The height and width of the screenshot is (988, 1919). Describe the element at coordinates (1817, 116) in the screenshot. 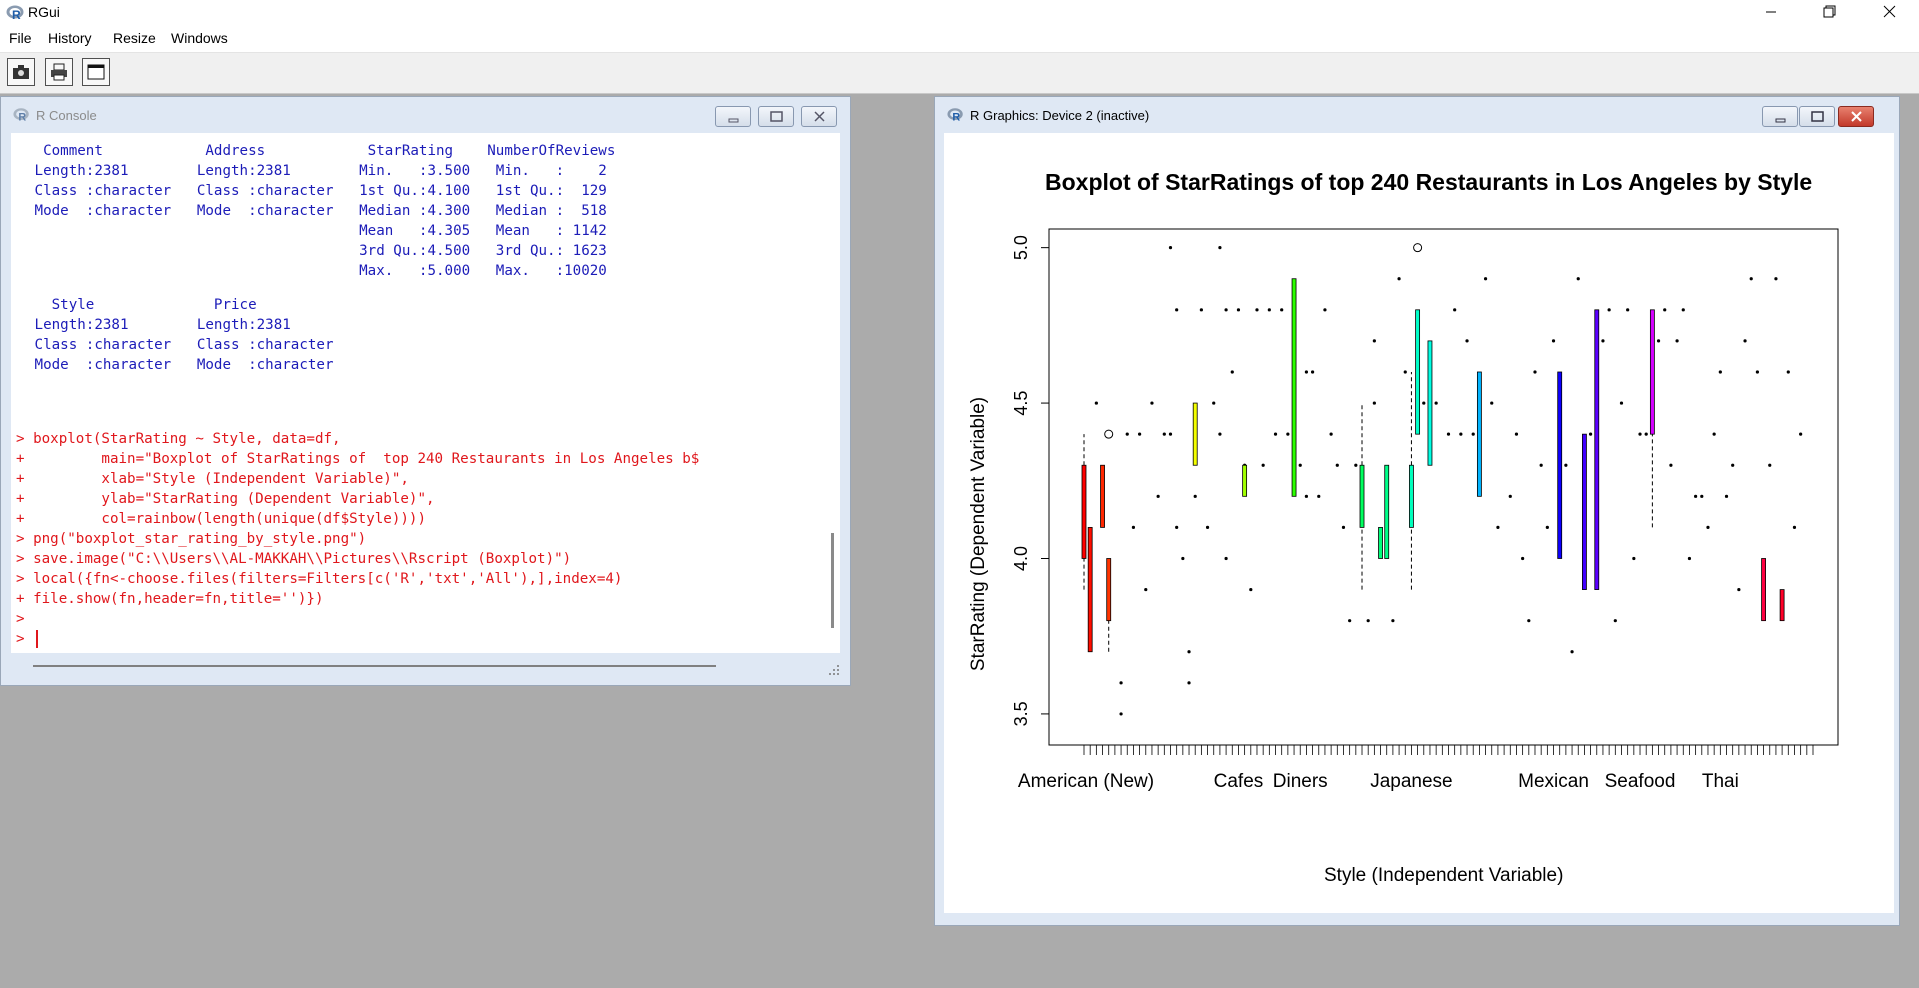

I see `graphics-maximize-button` at that location.